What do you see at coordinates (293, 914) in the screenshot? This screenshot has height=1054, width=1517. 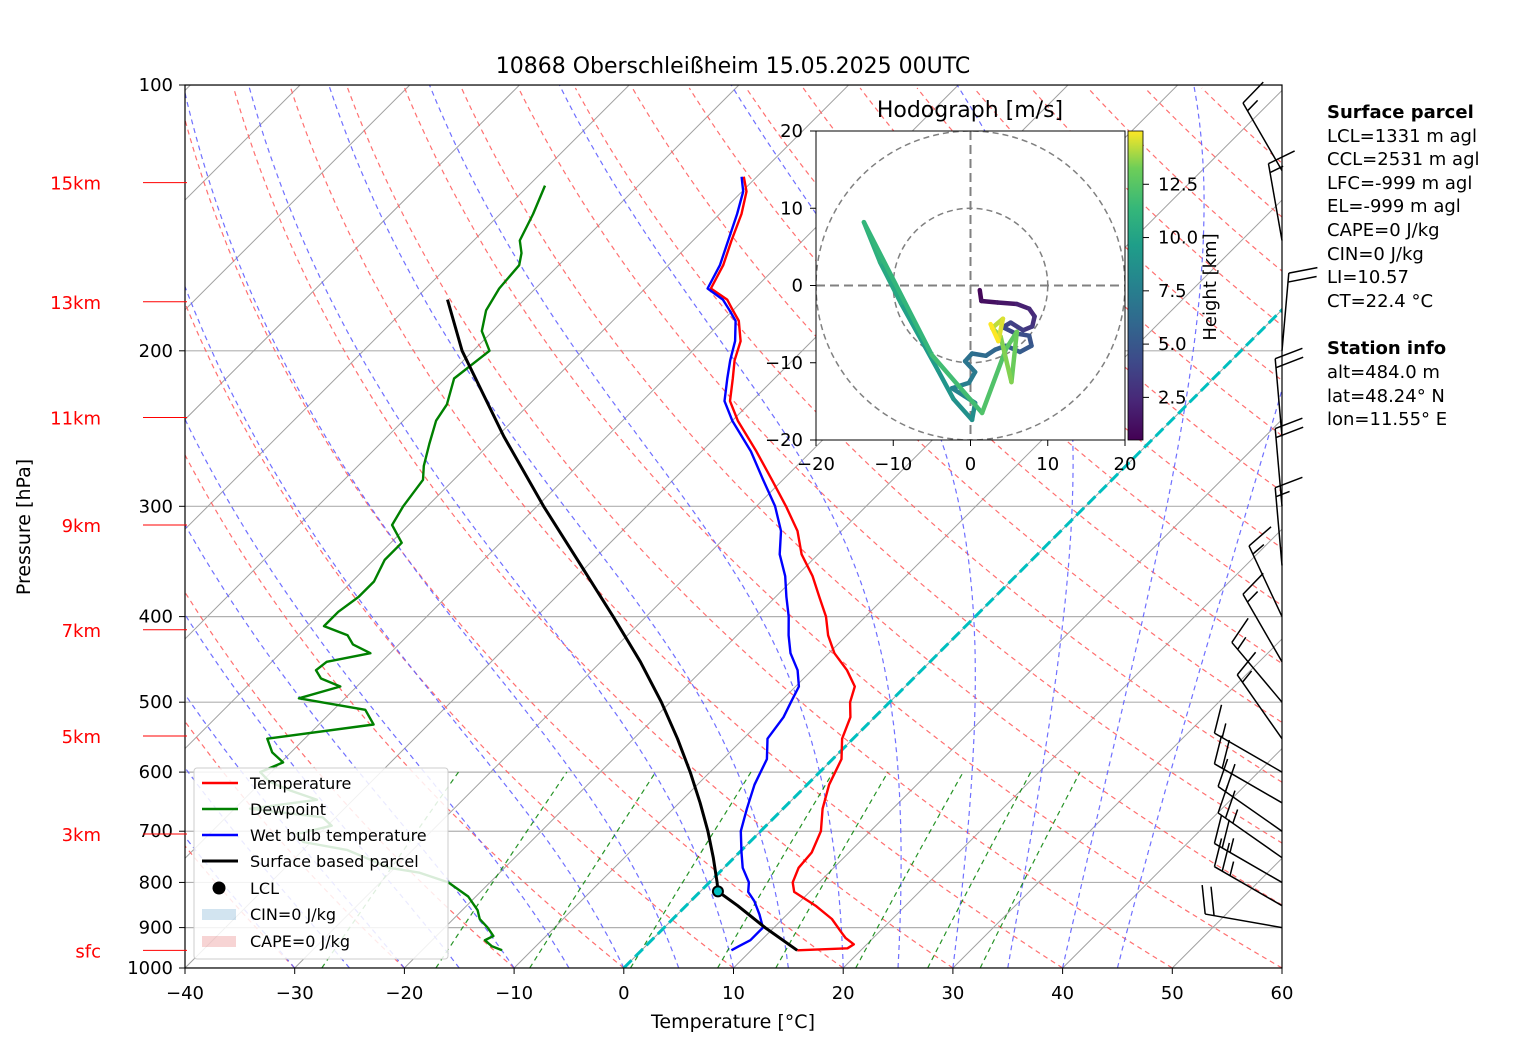 I see `legend-cin: CIN=0 J/kg` at bounding box center [293, 914].